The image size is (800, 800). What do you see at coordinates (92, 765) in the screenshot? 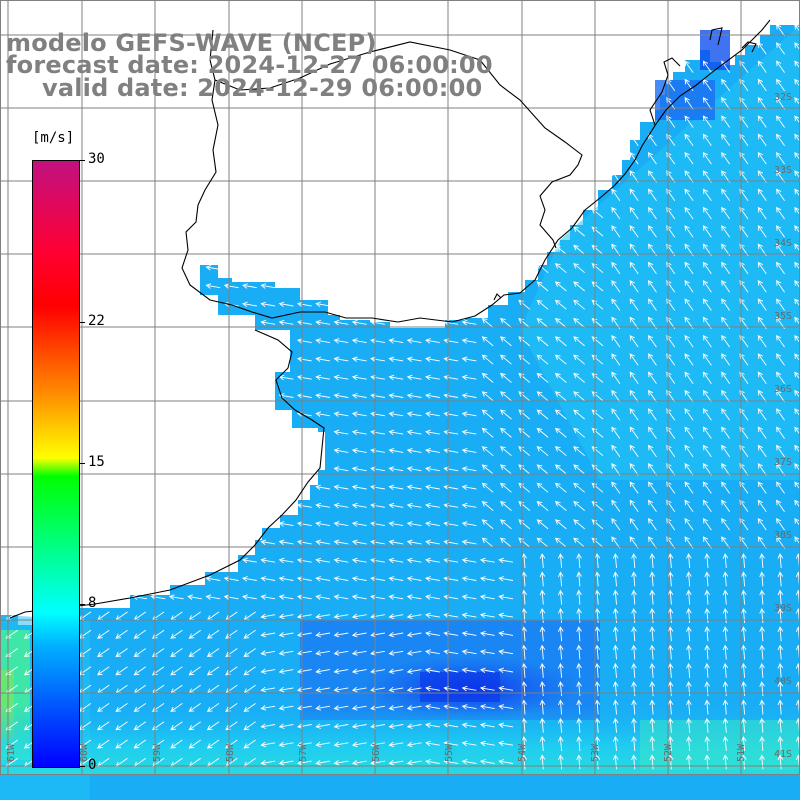
I see `colorbar-tick-label: 0` at bounding box center [92, 765].